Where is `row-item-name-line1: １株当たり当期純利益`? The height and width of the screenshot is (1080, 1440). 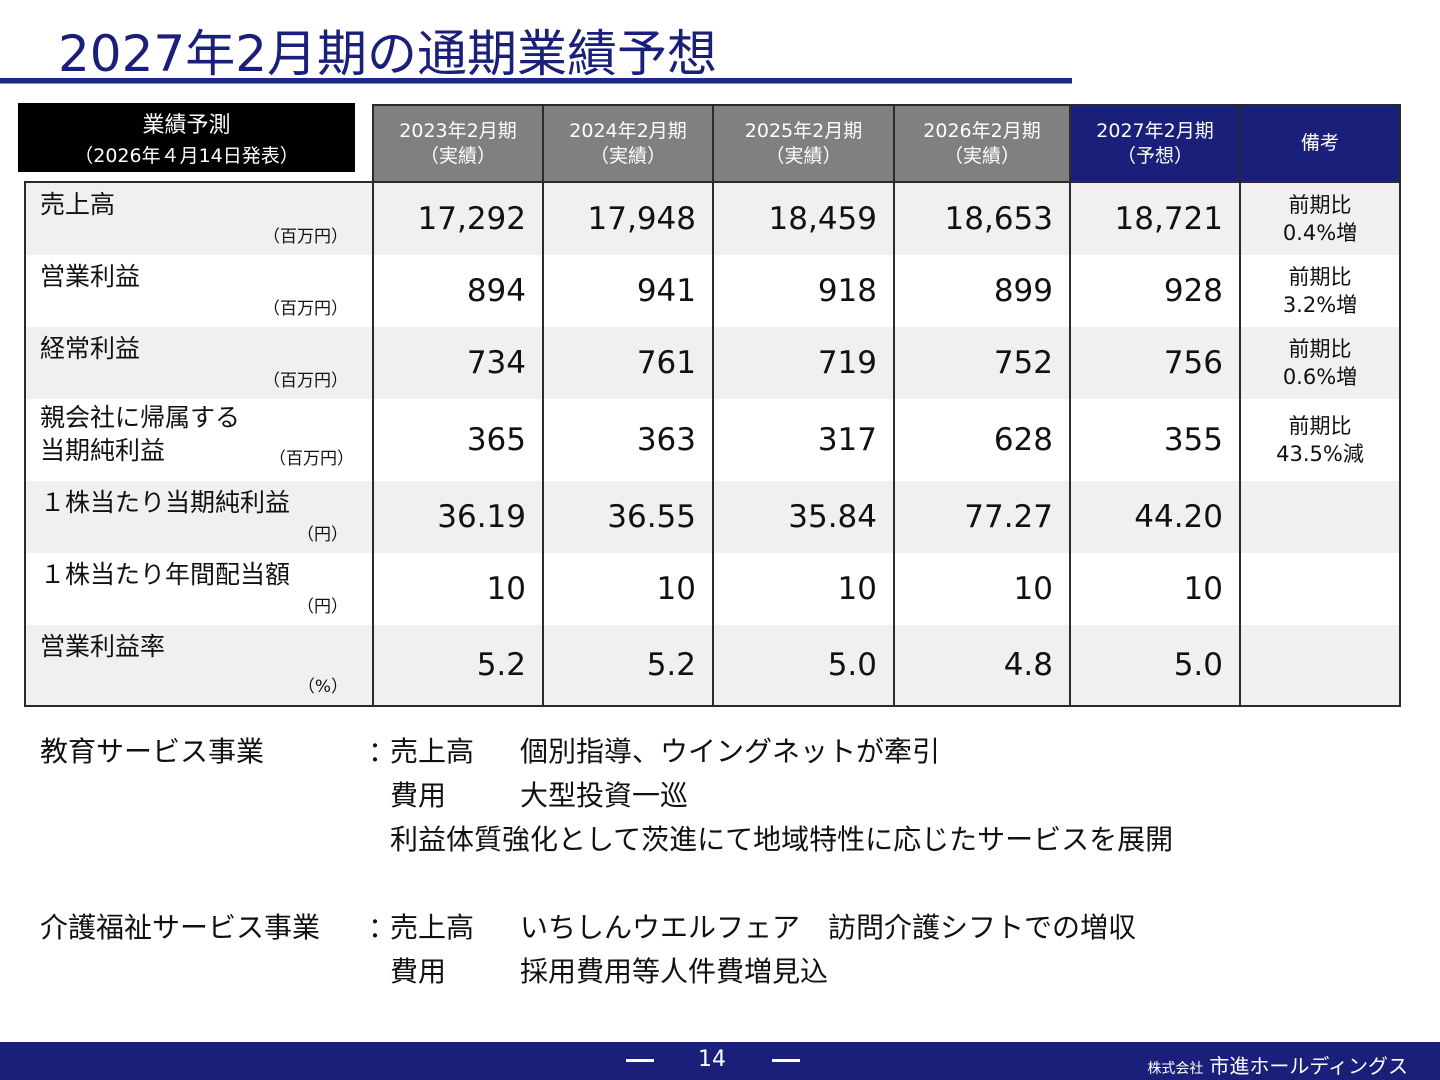 row-item-name-line1: １株当たり当期純利益 is located at coordinates (165, 502).